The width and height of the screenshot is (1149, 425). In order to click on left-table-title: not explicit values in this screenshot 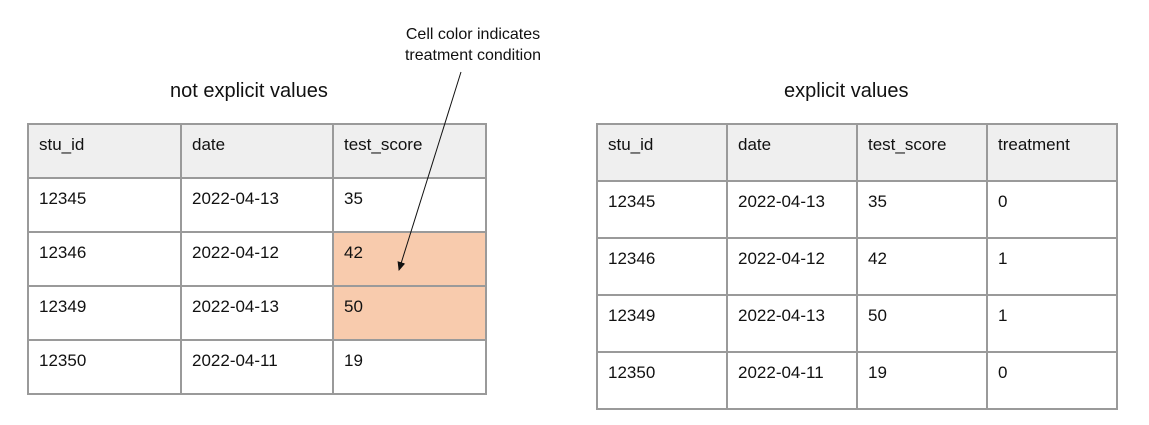, I will do `click(249, 91)`.